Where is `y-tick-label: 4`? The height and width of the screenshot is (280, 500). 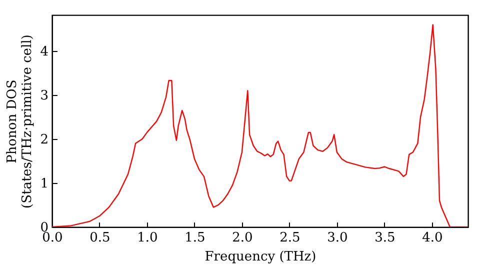
y-tick-label: 4 is located at coordinates (44, 52).